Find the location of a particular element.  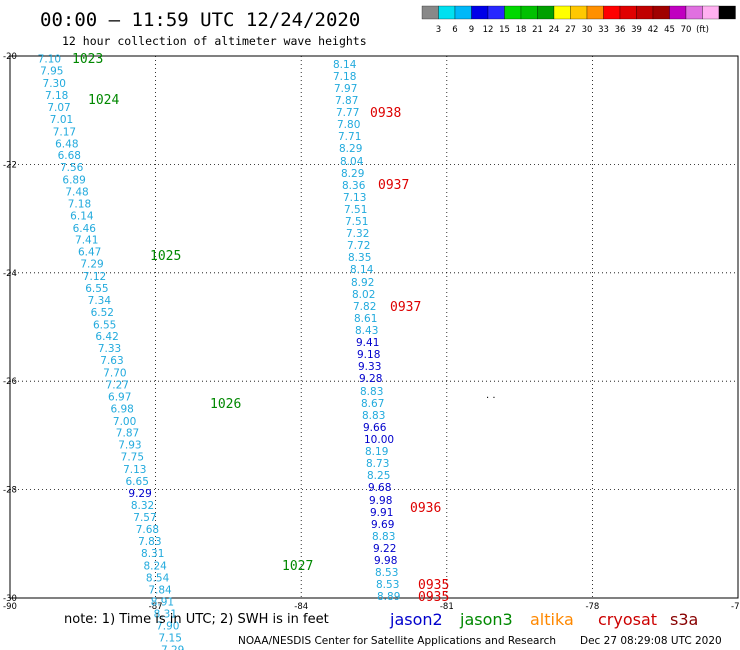

swh-point: 6.47 is located at coordinates (89, 253).